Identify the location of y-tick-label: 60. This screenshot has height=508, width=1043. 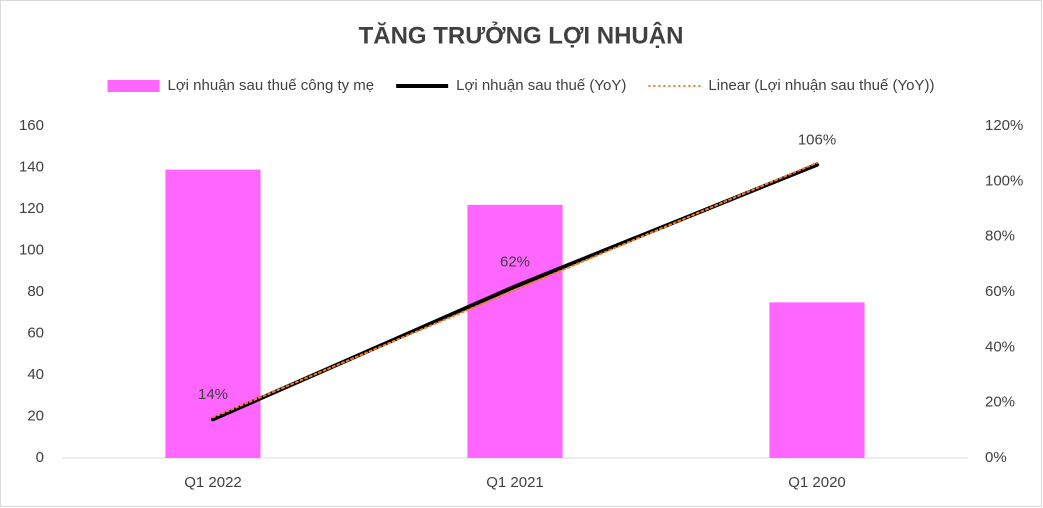
(35, 332).